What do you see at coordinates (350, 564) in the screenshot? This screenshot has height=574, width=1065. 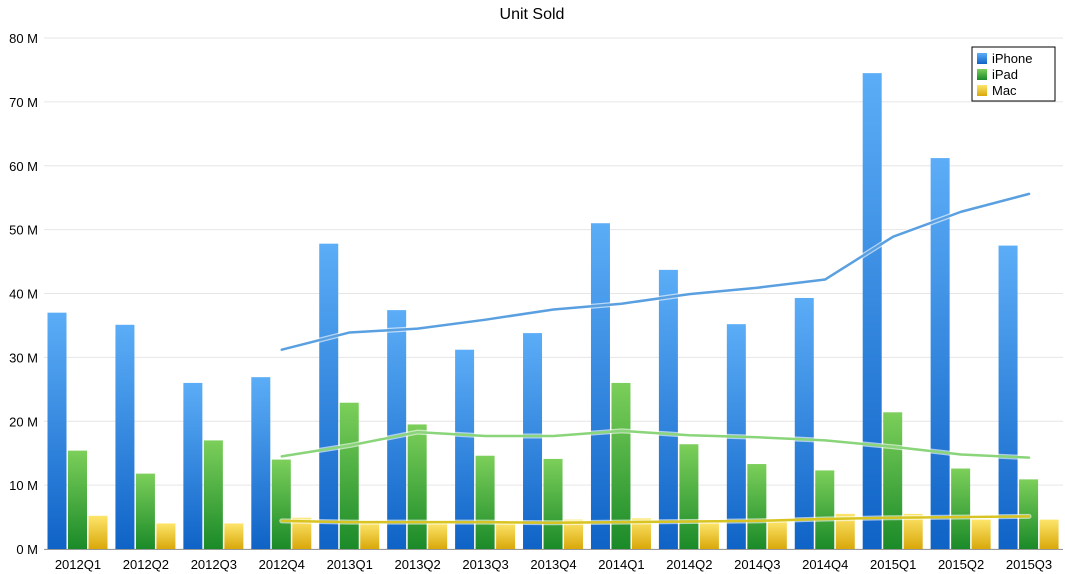 I see `x-tick-label: 2013Q1` at bounding box center [350, 564].